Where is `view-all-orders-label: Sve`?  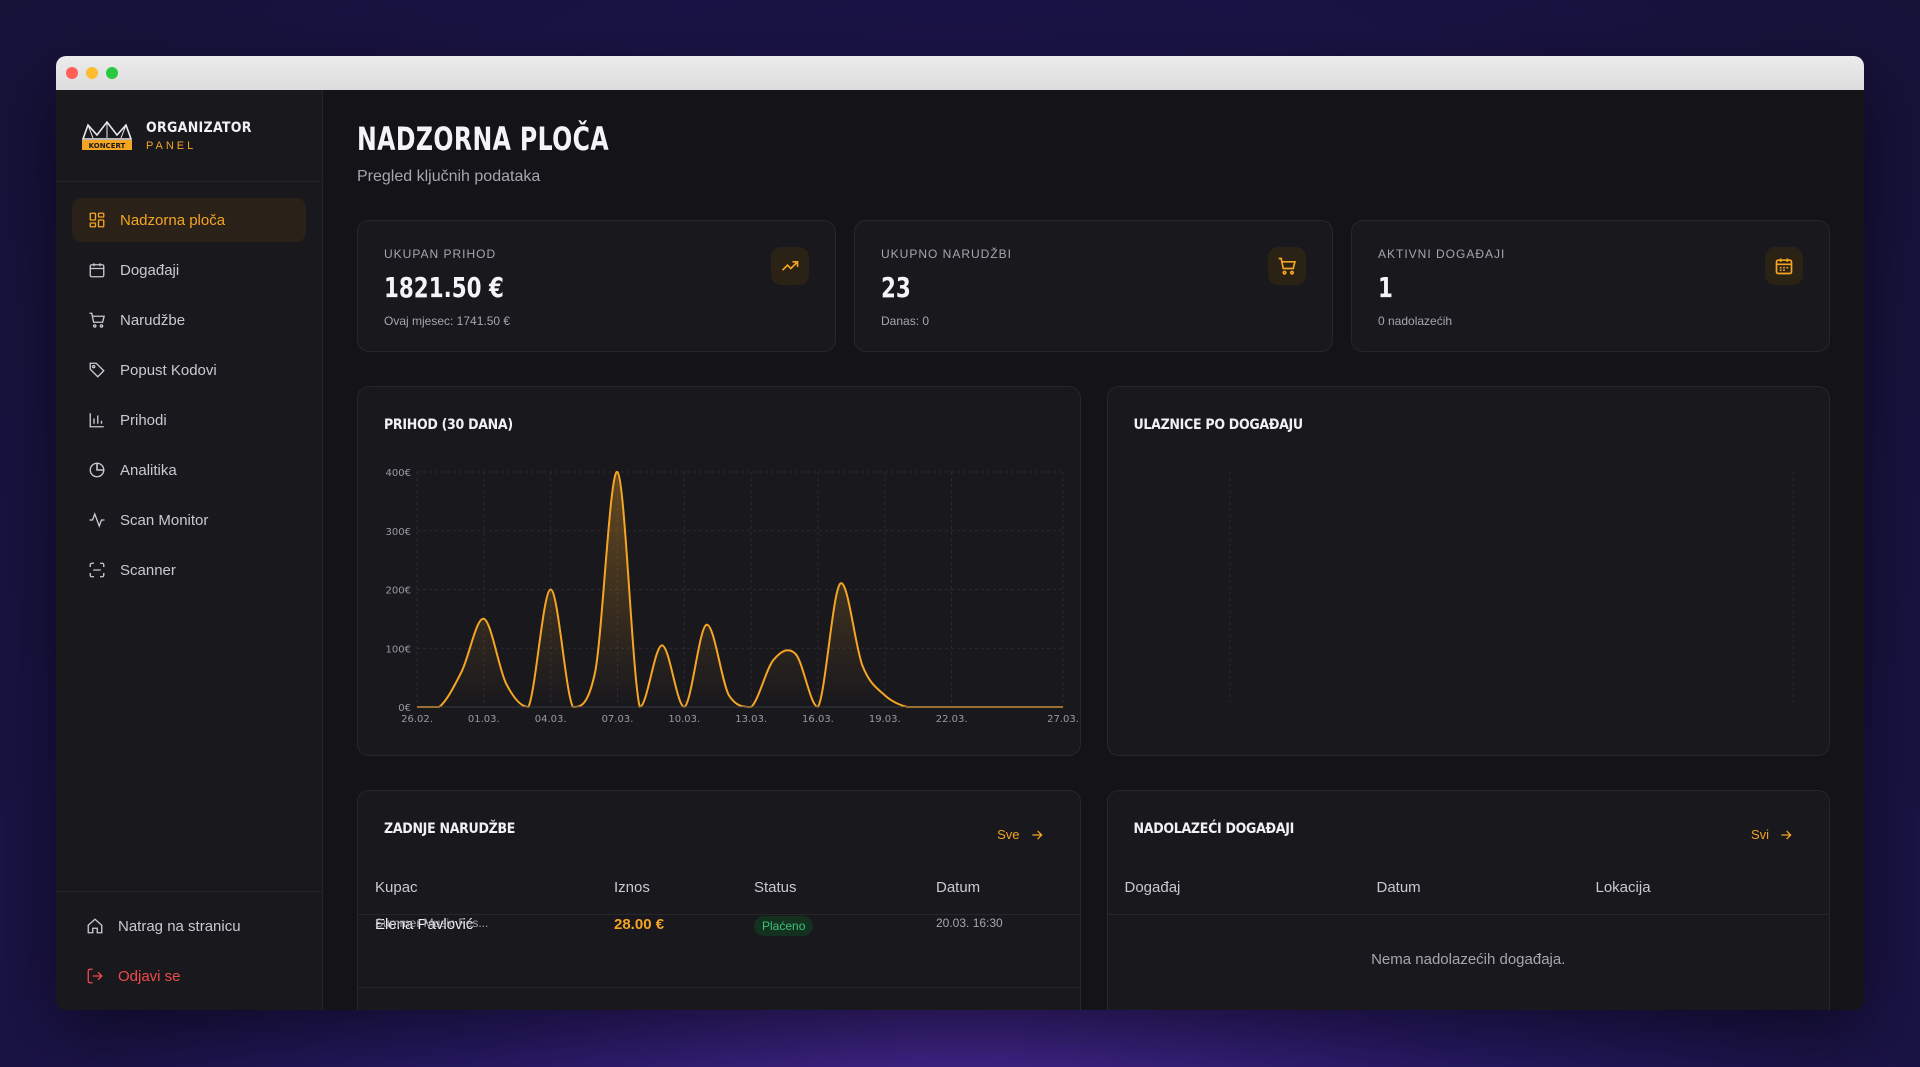
view-all-orders-label: Sve is located at coordinates (1008, 834).